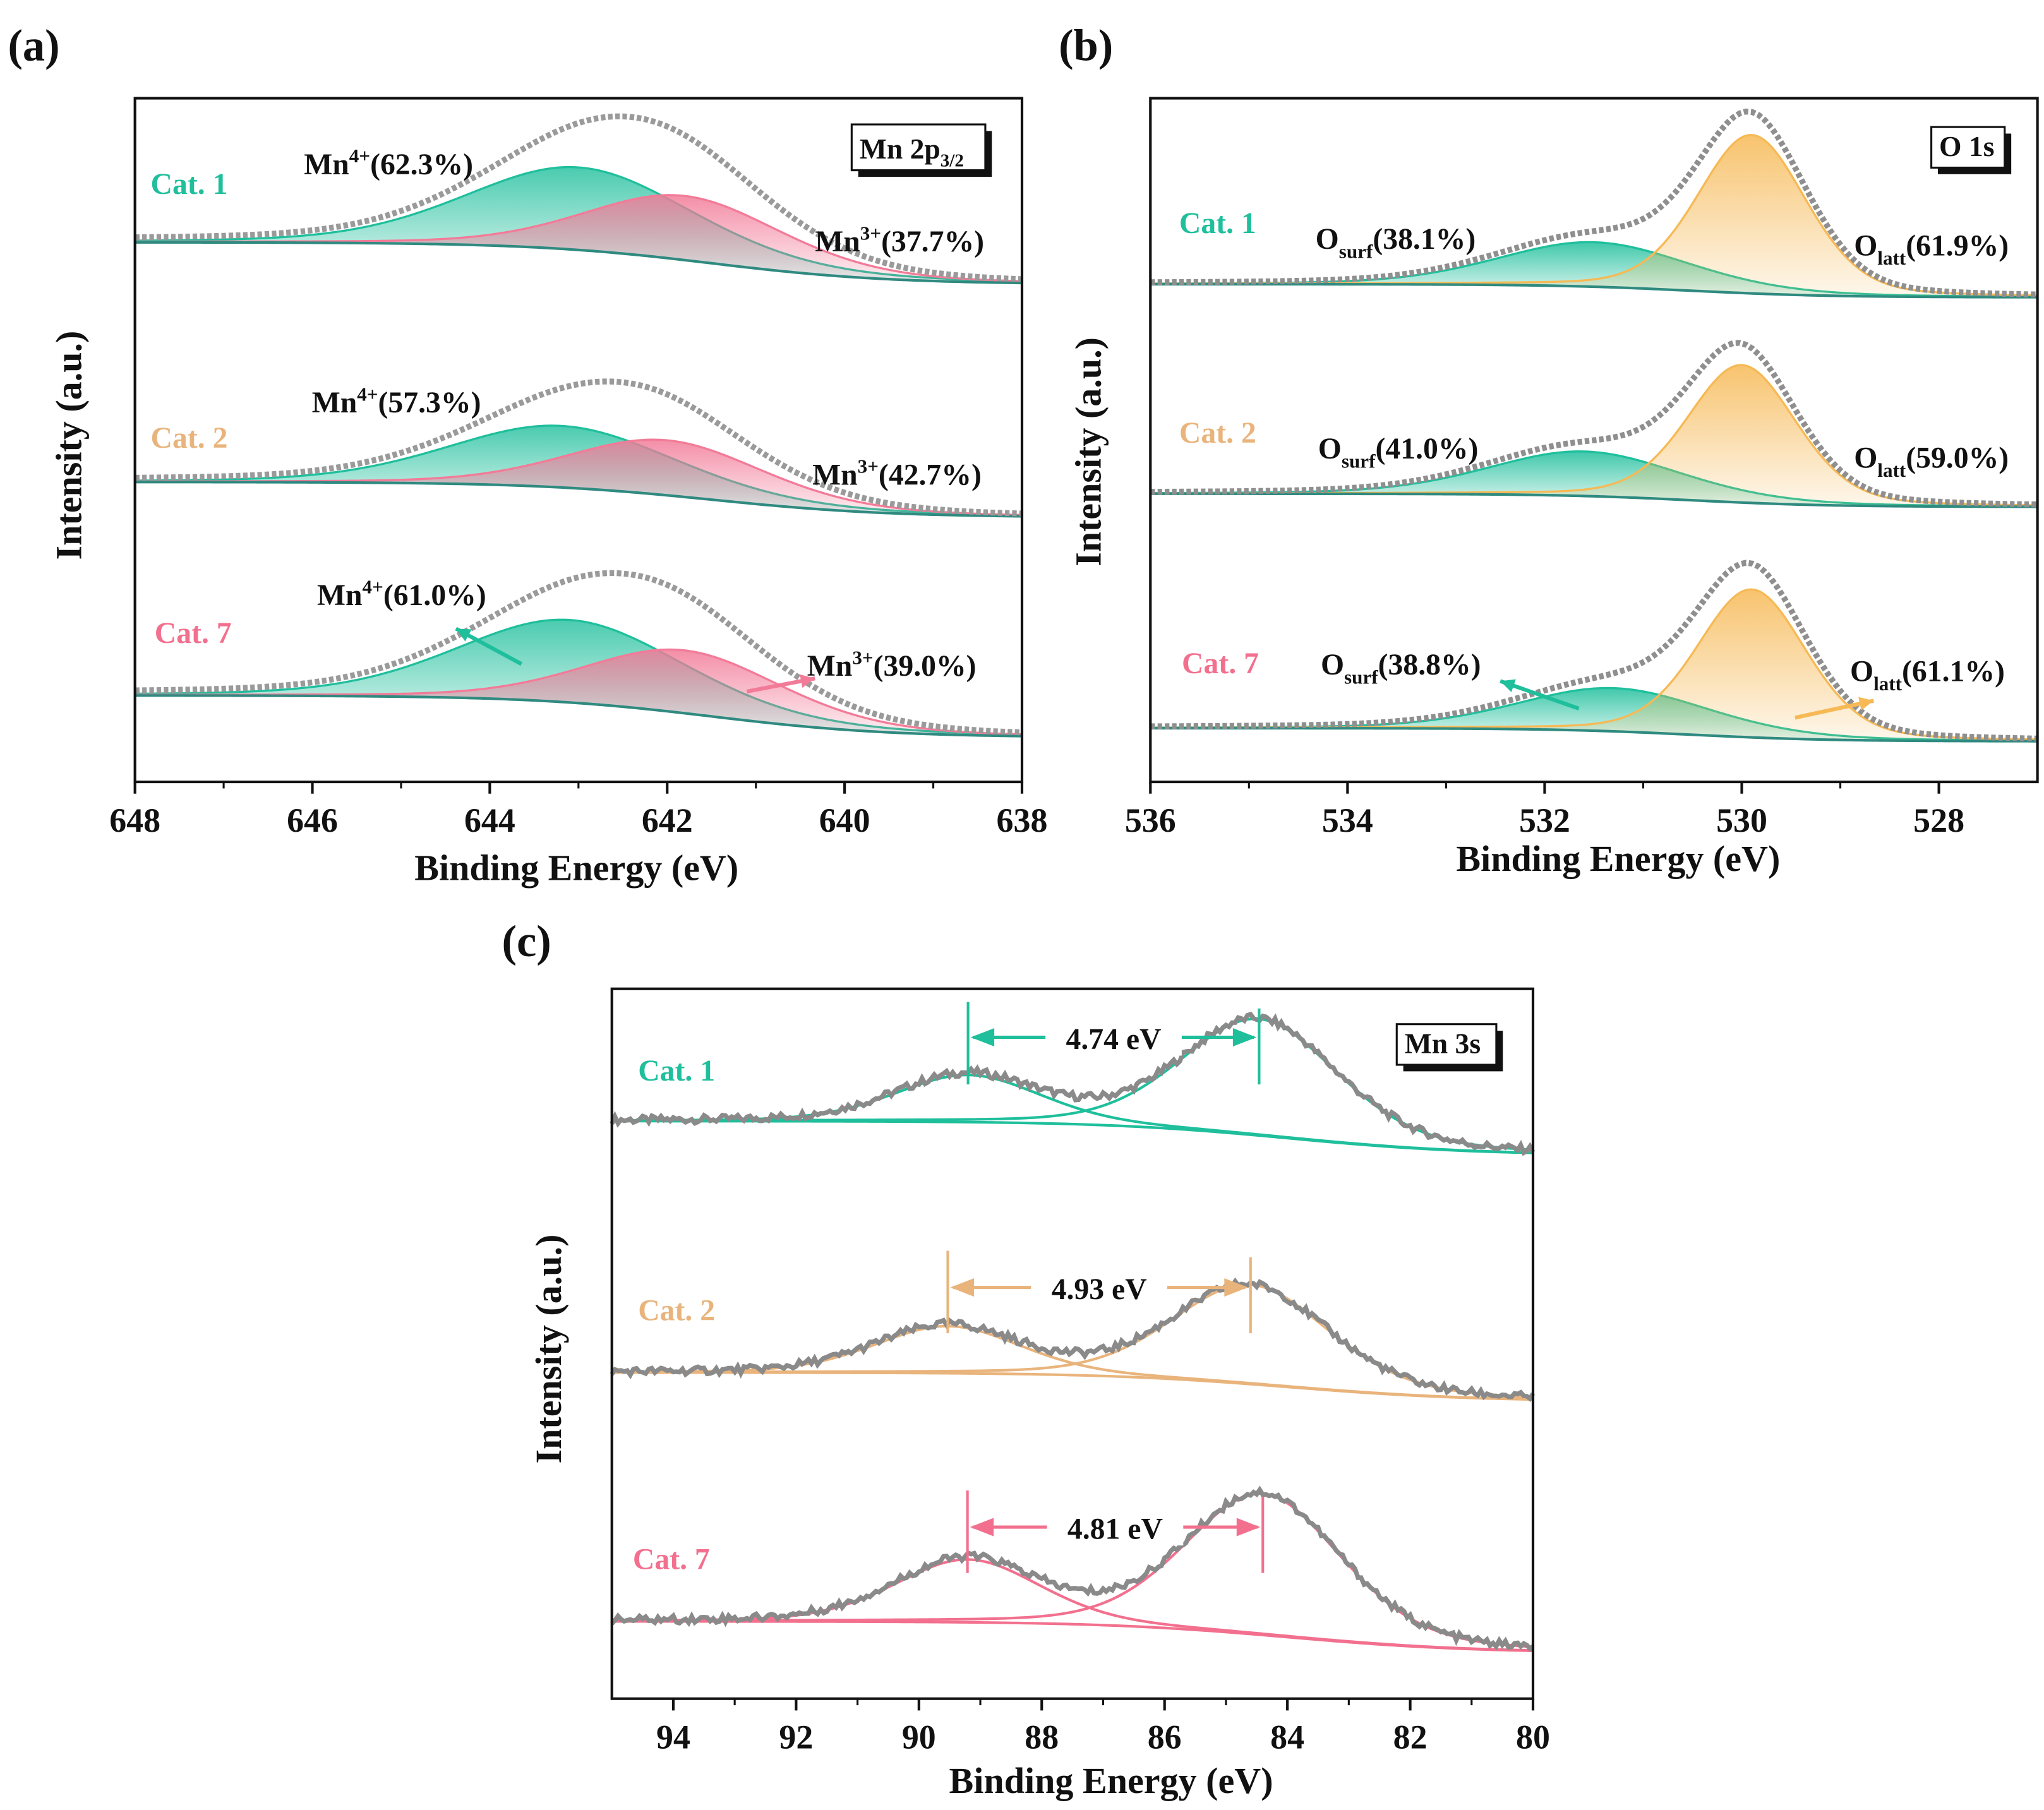 The width and height of the screenshot is (2044, 1810). I want to click on x-tick-label: 528, so click(1939, 820).